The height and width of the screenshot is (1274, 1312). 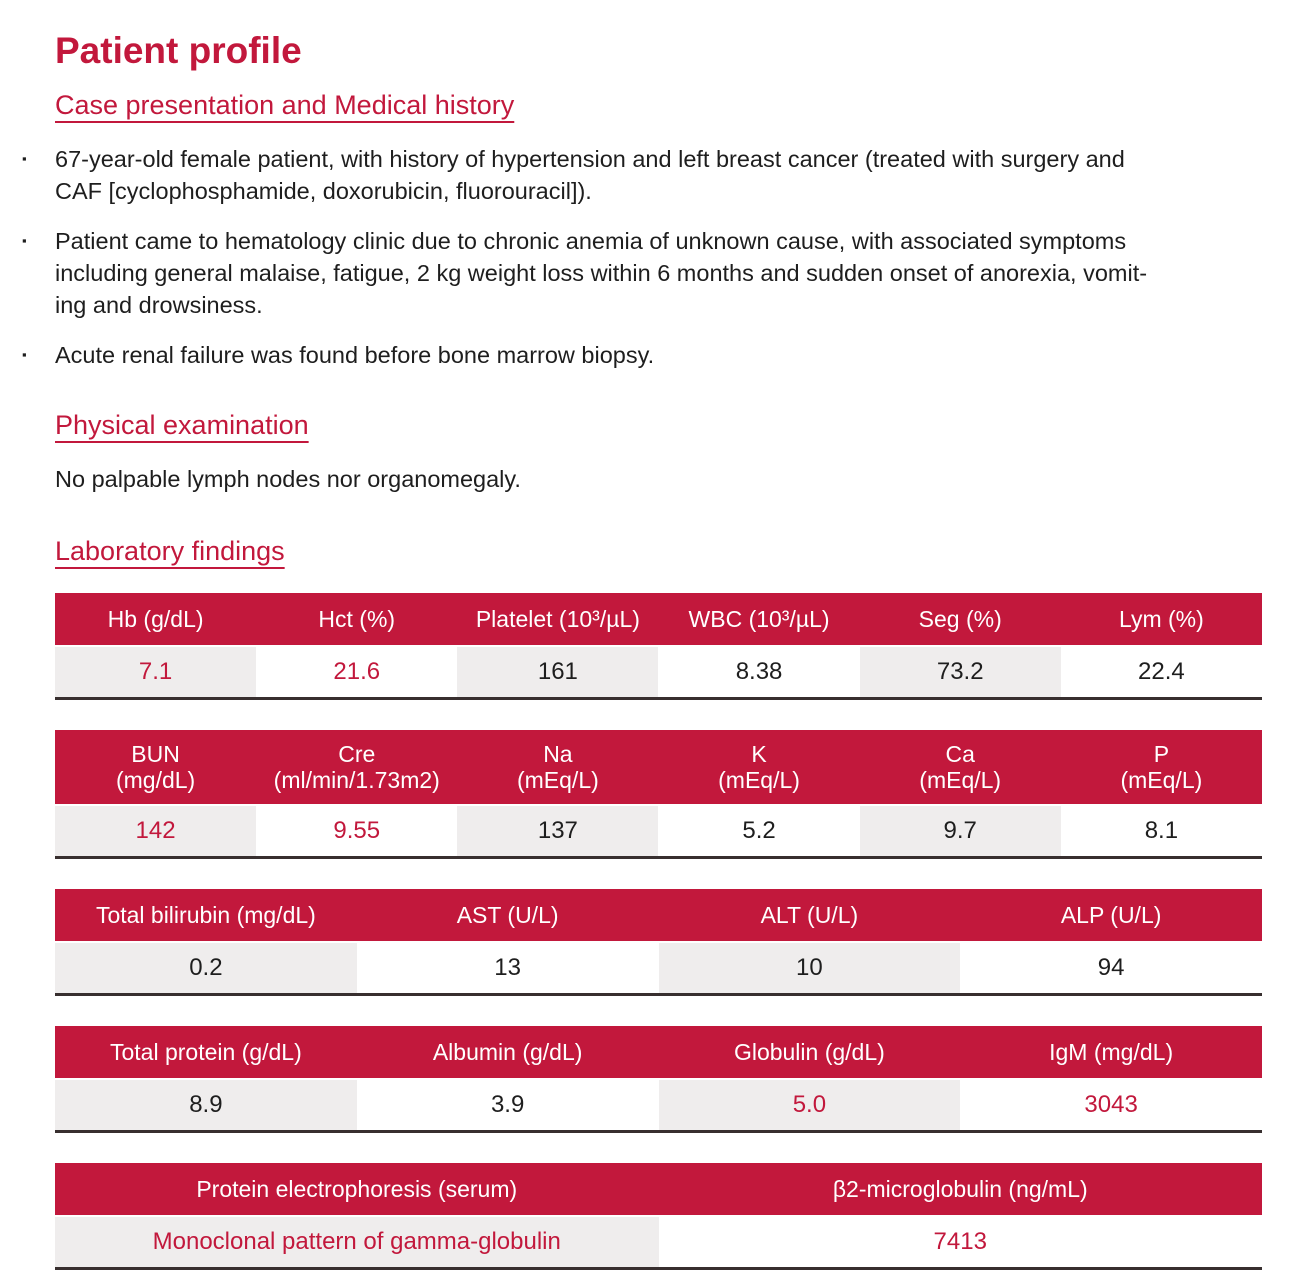 What do you see at coordinates (558, 619) in the screenshot?
I see `column-header: Platelet (10³/µL)` at bounding box center [558, 619].